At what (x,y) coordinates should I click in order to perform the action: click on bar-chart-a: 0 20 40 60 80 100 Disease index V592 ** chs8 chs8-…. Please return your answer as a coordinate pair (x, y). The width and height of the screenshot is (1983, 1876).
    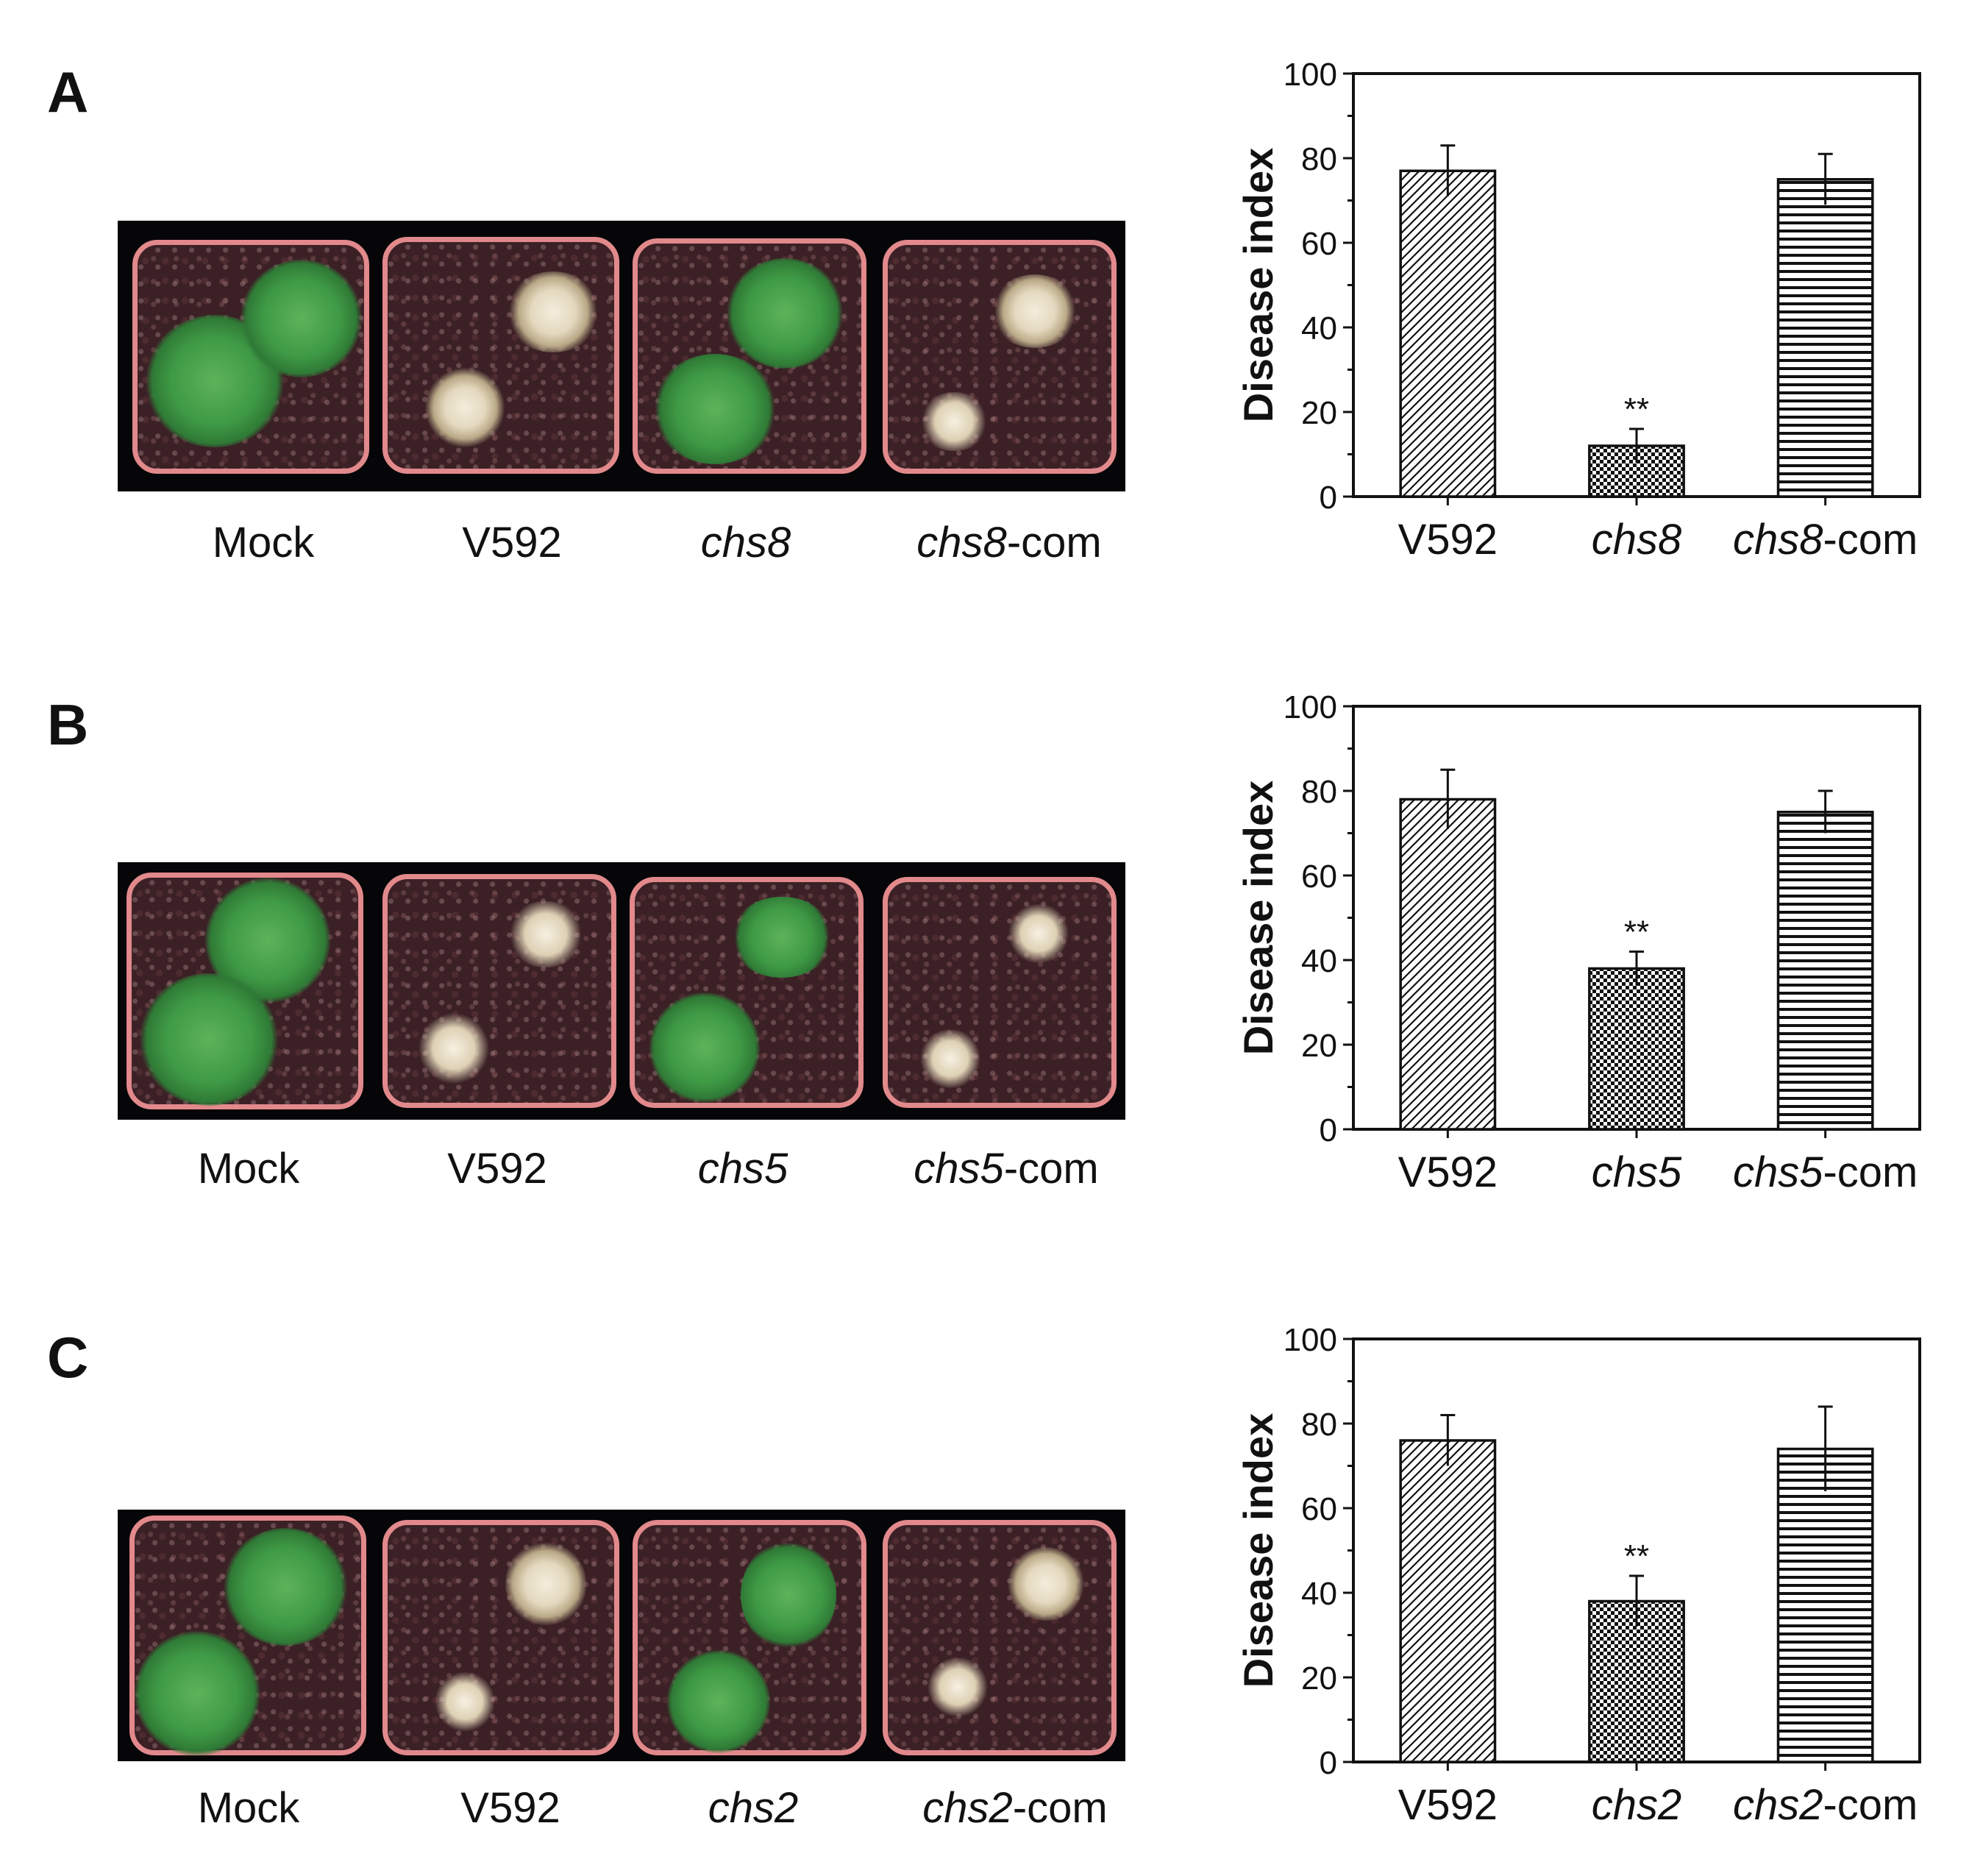
    Looking at the image, I should click on (1578, 310).